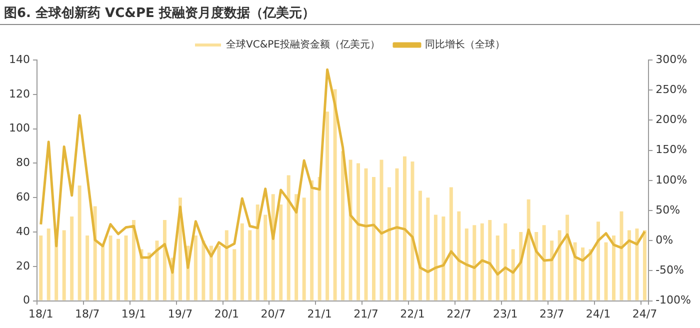 This screenshot has height=328, width=700. I want to click on y2-tick-label: 300%, so click(672, 59).